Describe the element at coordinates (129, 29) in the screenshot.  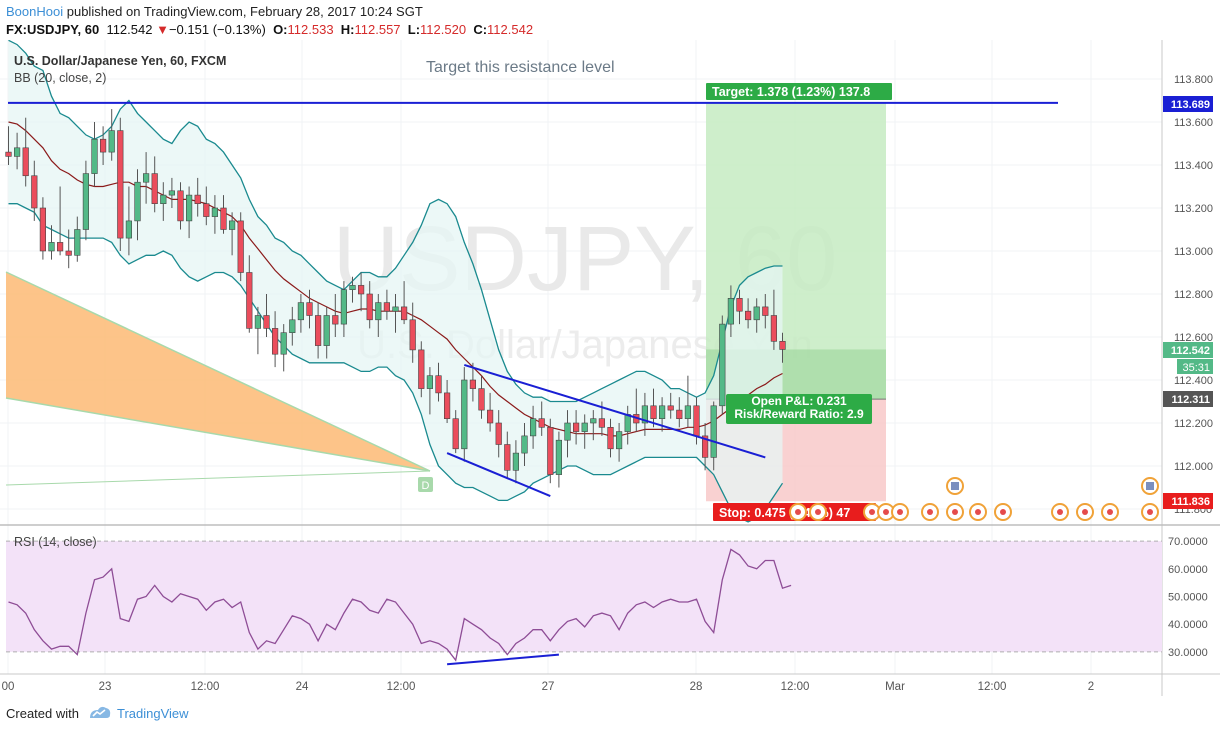
I see `last-price: 112.542` at that location.